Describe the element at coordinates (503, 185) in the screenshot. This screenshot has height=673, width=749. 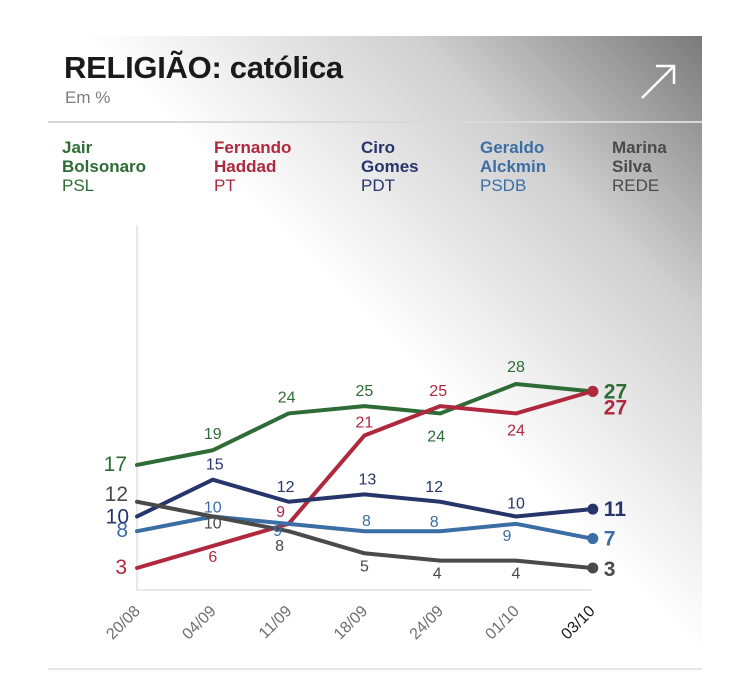
I see `legend-party: PSDB` at that location.